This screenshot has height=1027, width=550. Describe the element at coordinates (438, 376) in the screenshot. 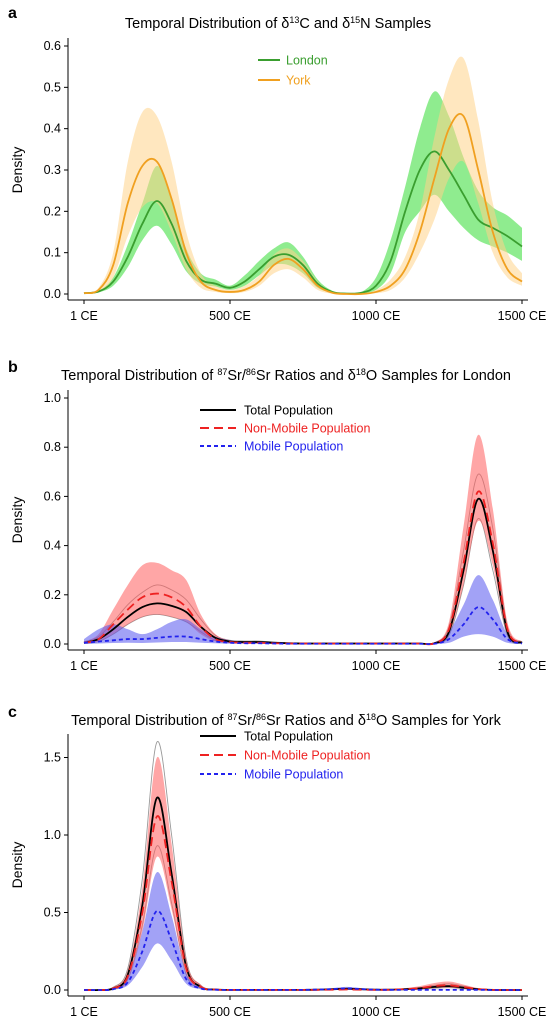

I see `title-text: O Samples for London` at that location.